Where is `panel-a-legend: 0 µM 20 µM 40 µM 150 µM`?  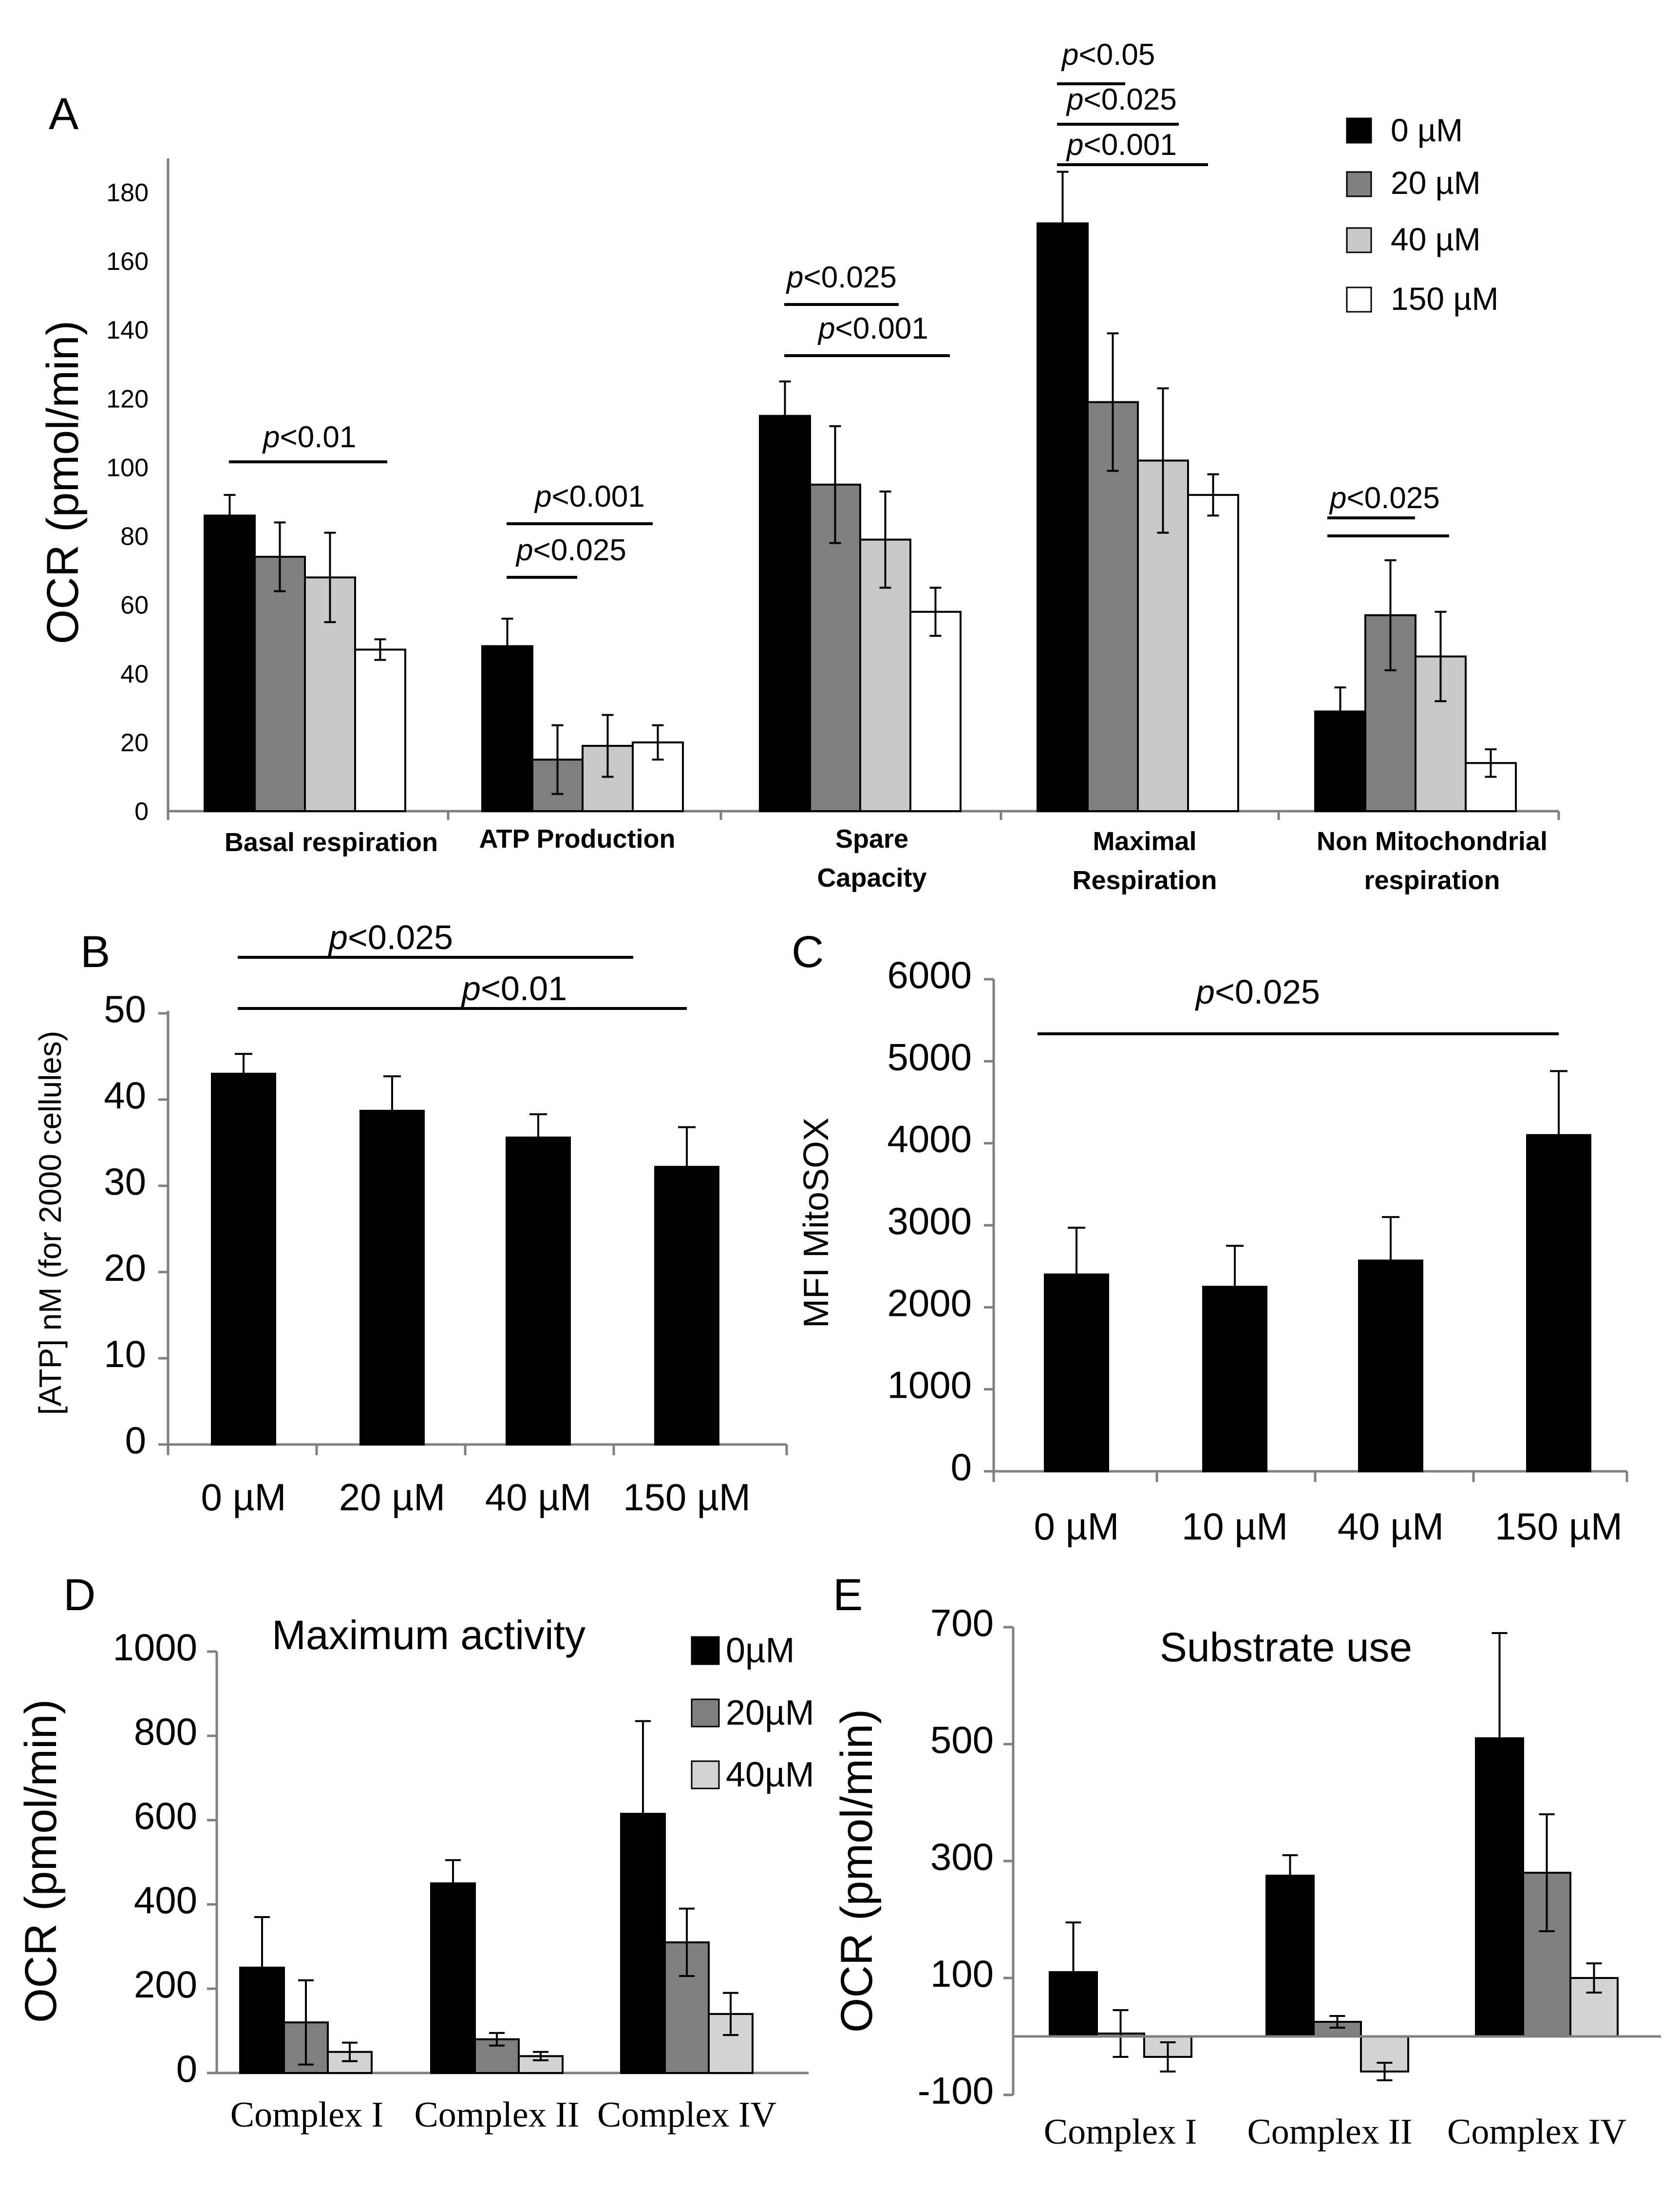 panel-a-legend: 0 µM 20 µM 40 µM 150 µM is located at coordinates (1422, 214).